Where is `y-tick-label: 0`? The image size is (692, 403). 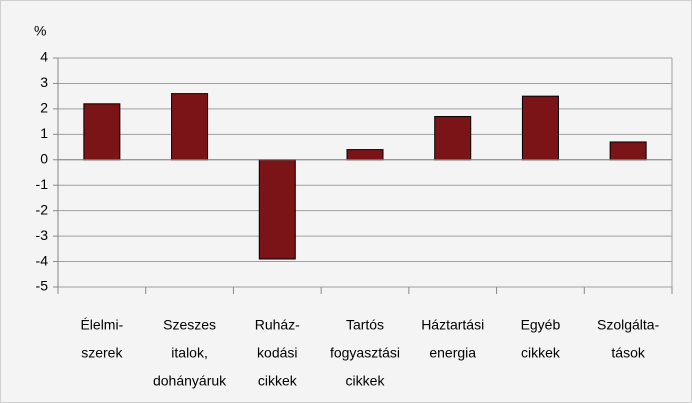
y-tick-label: 0 is located at coordinates (44, 158).